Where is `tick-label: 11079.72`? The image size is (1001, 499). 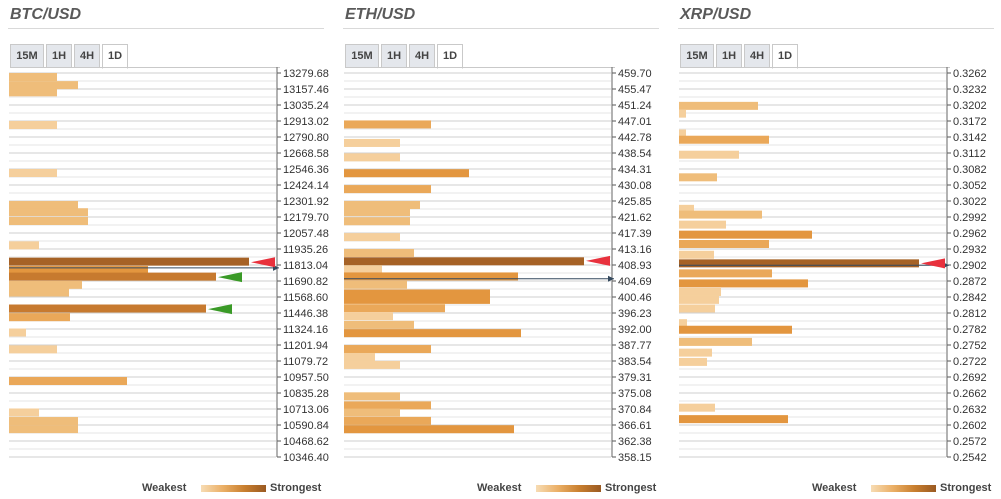
tick-label: 11079.72 is located at coordinates (305, 362).